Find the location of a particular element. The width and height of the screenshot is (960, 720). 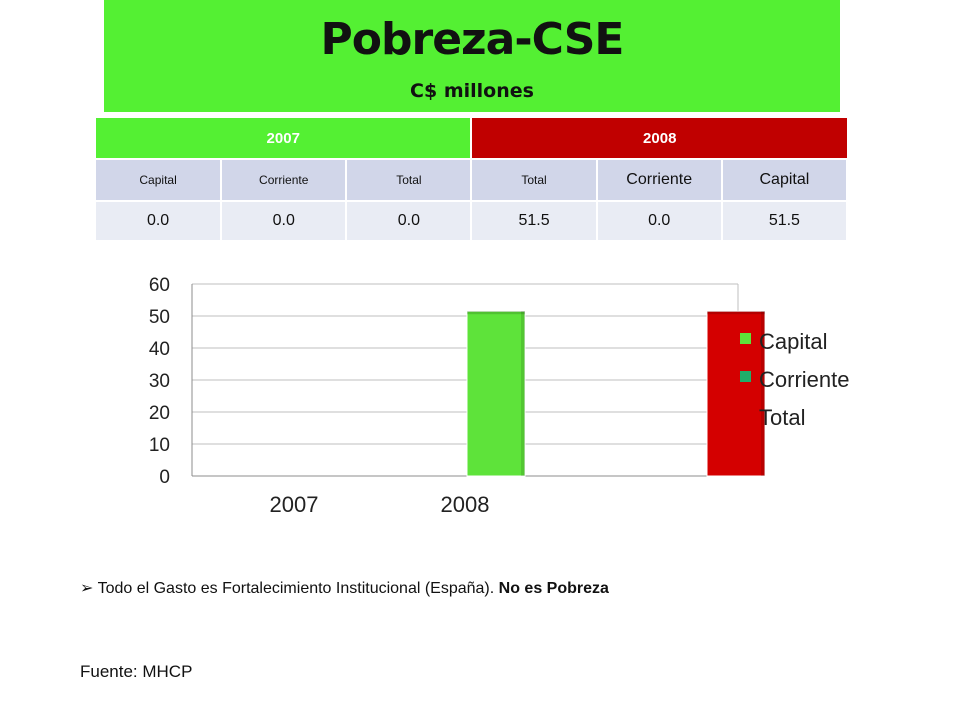

y-tick-label: 0 is located at coordinates (164, 477).